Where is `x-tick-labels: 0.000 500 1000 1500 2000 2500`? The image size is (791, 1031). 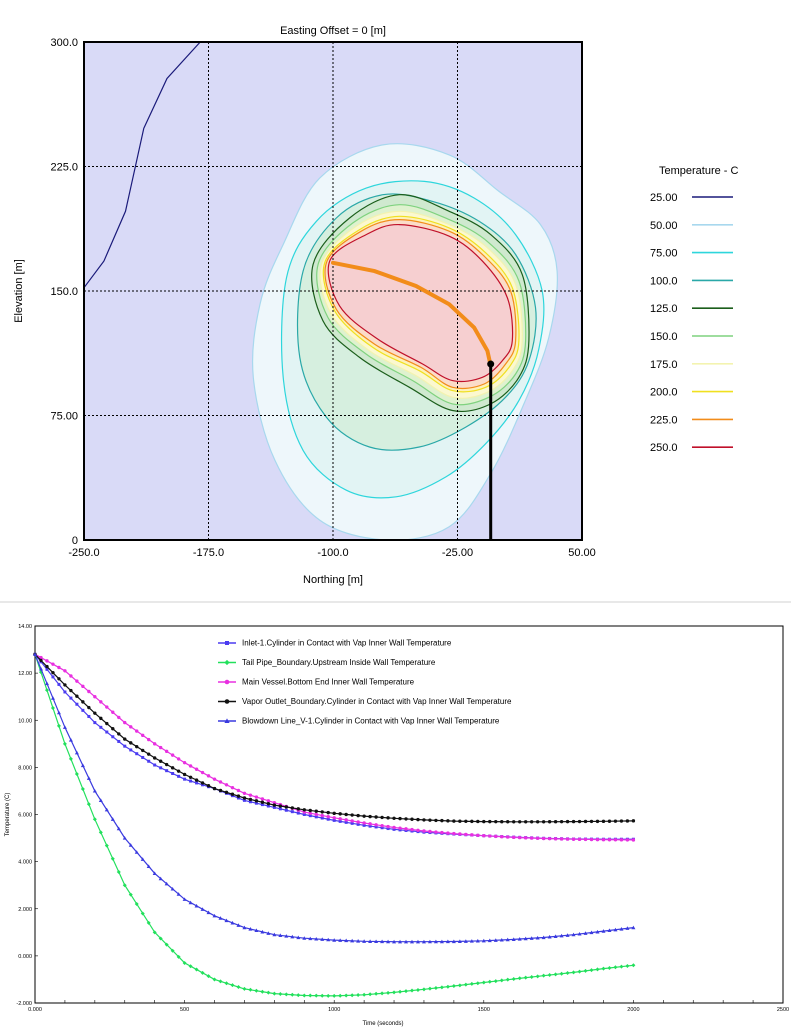
x-tick-labels: 0.000 500 1000 1500 2000 2500 is located at coordinates (408, 1006).